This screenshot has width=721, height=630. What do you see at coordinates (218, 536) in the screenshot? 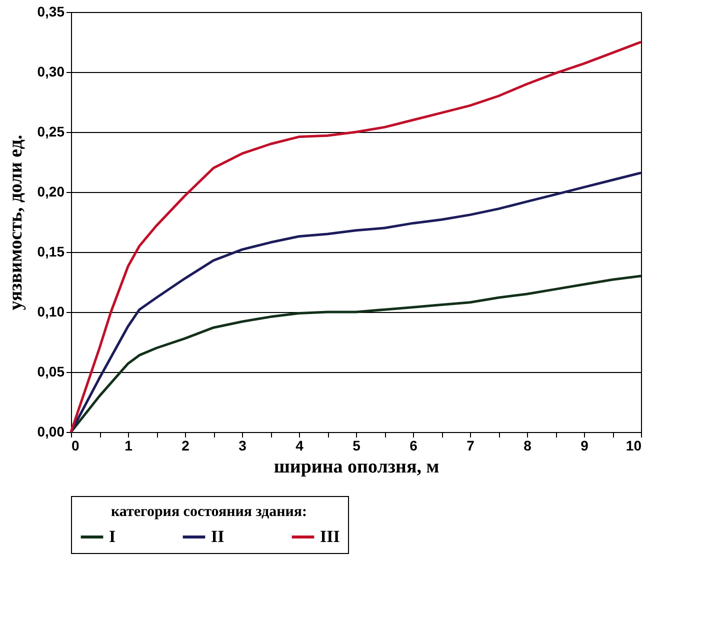
I see `legend-label: II` at bounding box center [218, 536].